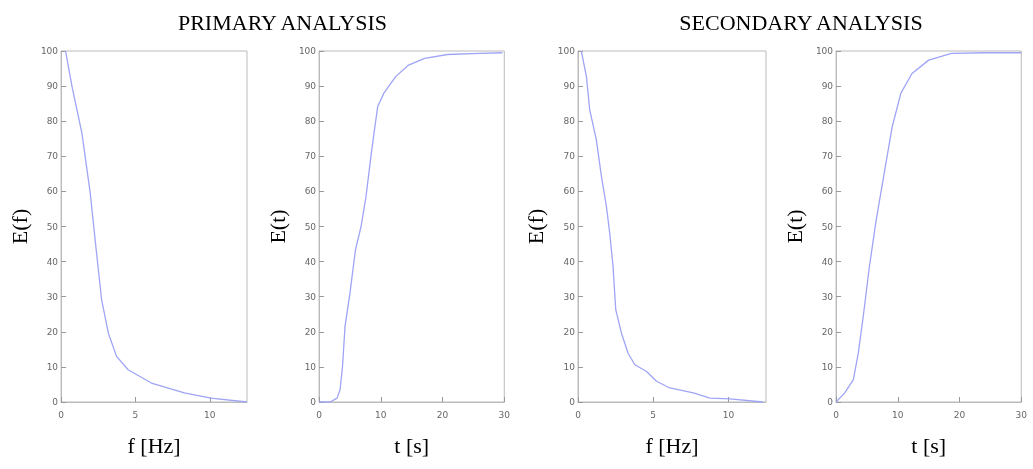 This screenshot has height=469, width=1033. I want to click on chart-title: PRIMARY ANALYSIS, so click(282, 23).